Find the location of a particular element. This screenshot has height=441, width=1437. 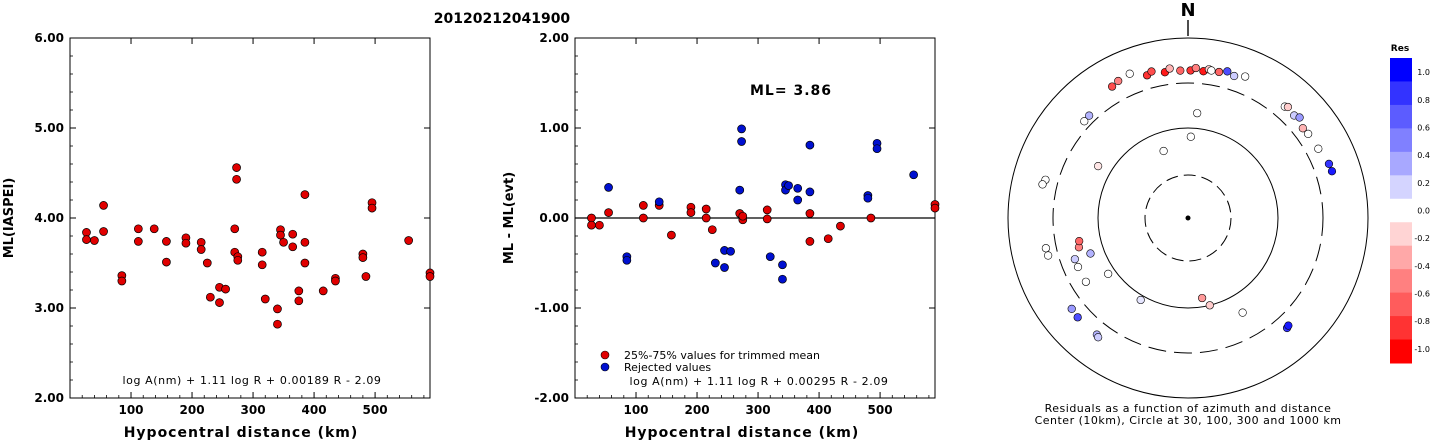

ring-300km is located at coordinates (1188, 218).